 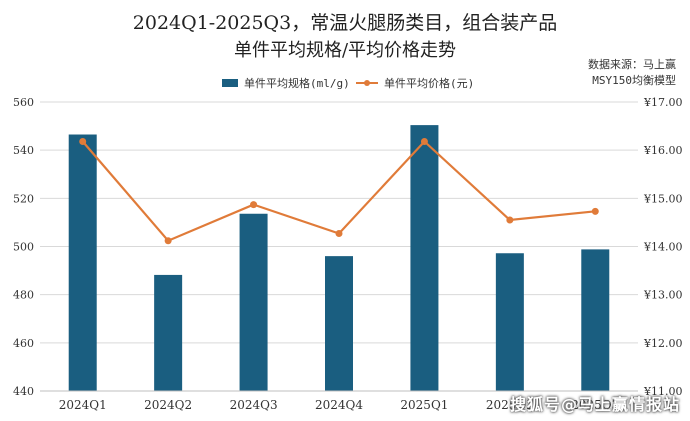 What do you see at coordinates (23, 150) in the screenshot?
I see `left-tick-label: 540` at bounding box center [23, 150].